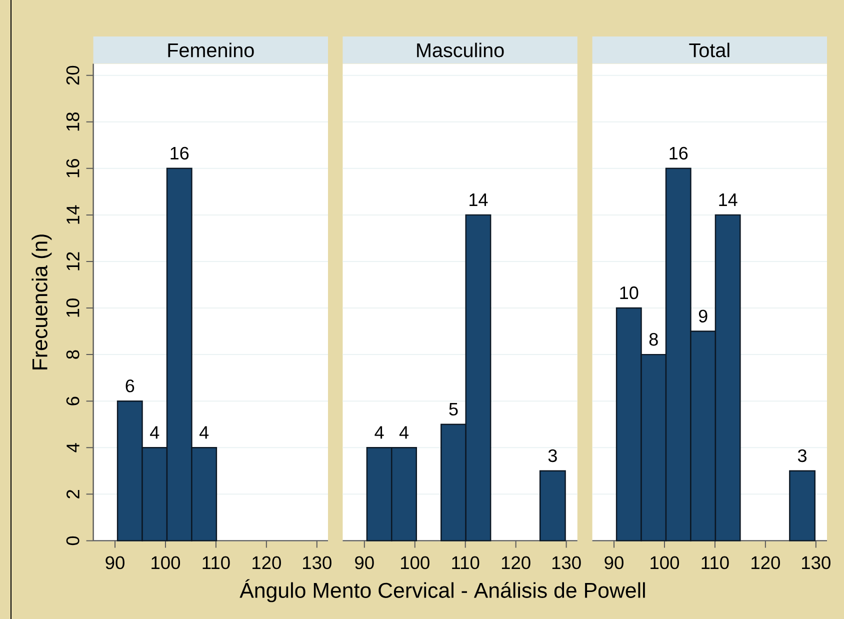 The width and height of the screenshot is (844, 619). Describe the element at coordinates (653, 339) in the screenshot. I see `data-label: 8` at that location.